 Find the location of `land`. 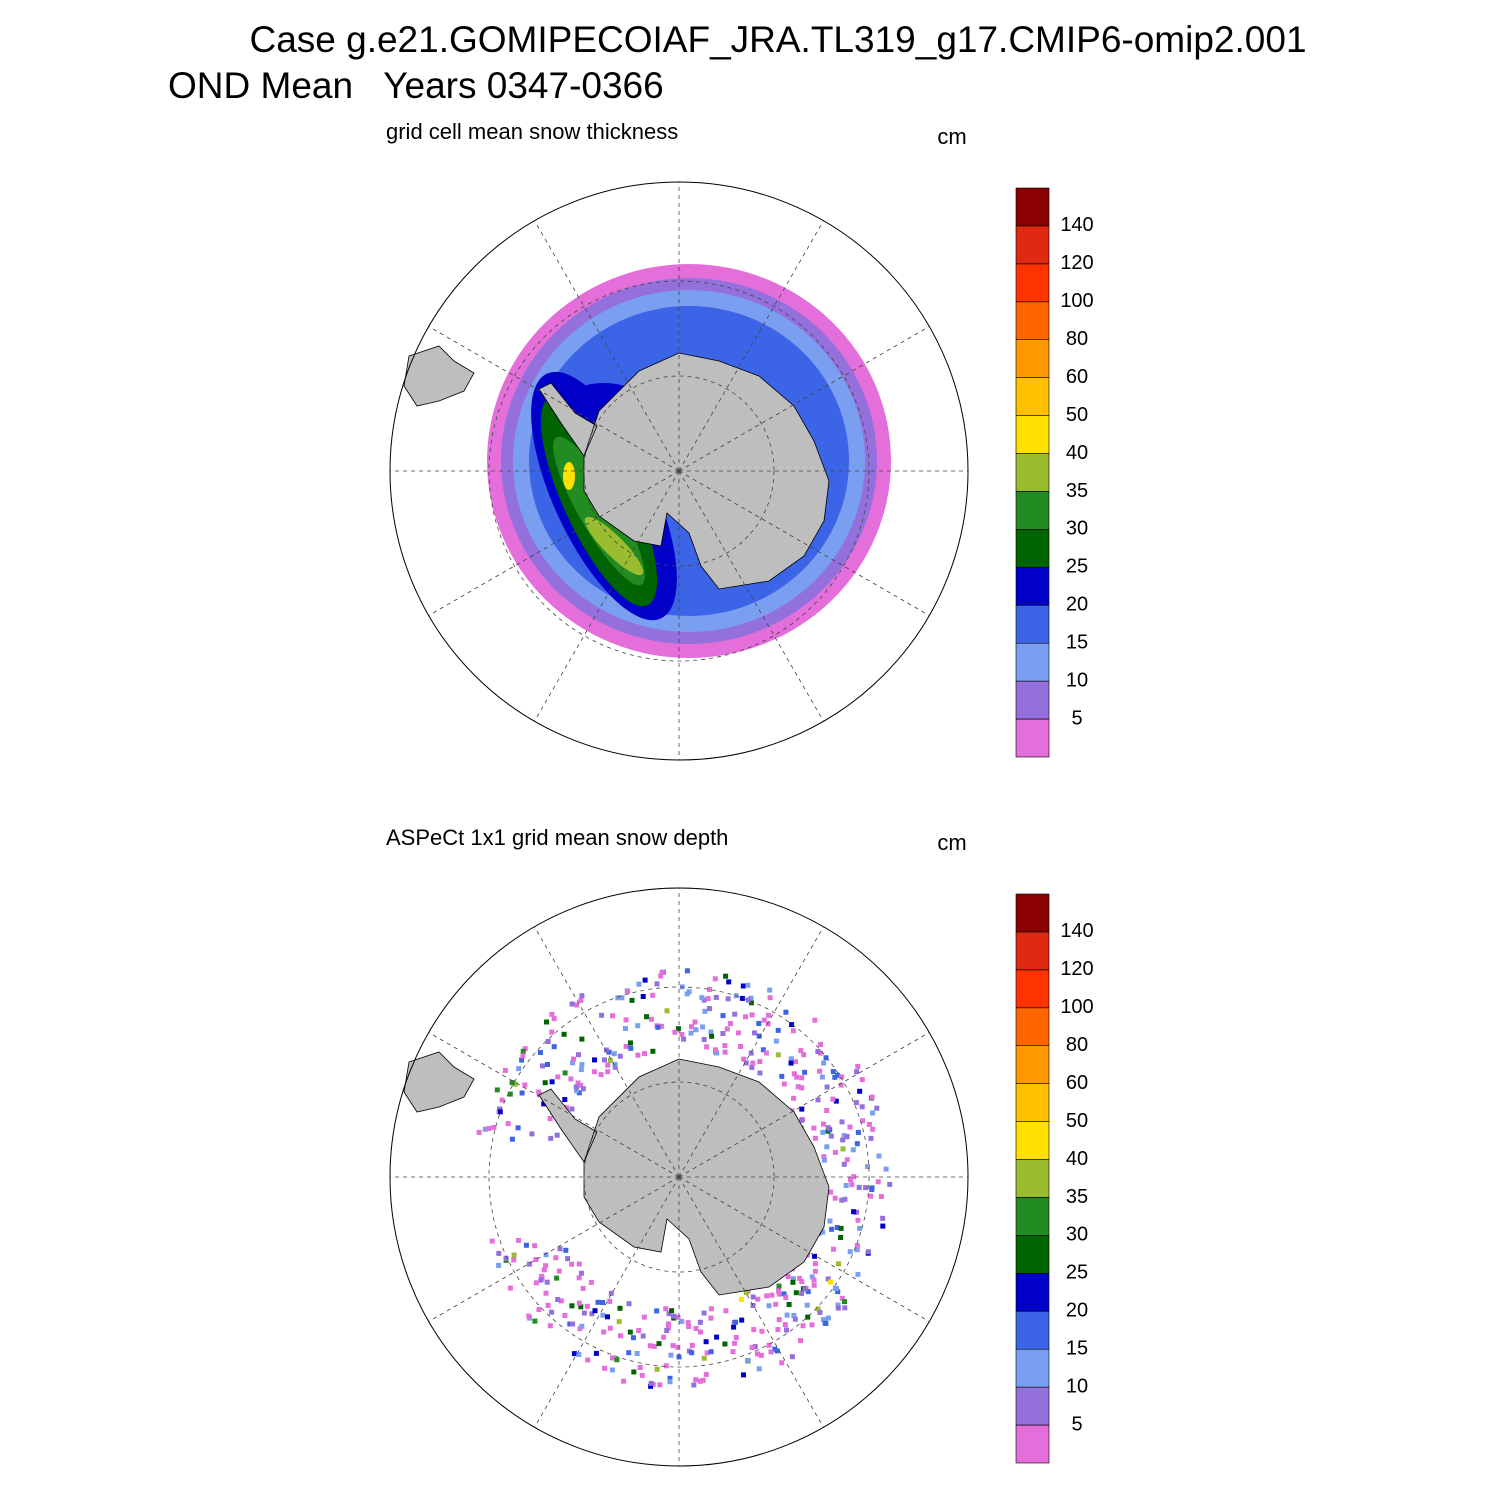

land is located at coordinates (439, 376).